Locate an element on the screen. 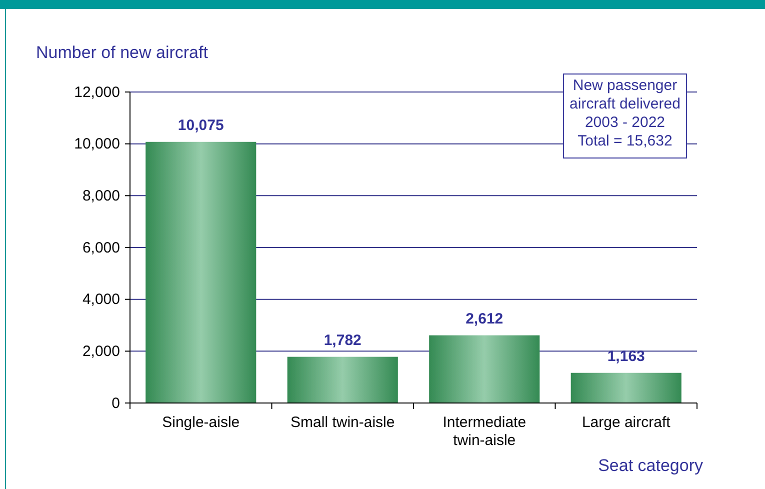 The height and width of the screenshot is (489, 765). y-tick-label: 8,000 is located at coordinates (101, 195).